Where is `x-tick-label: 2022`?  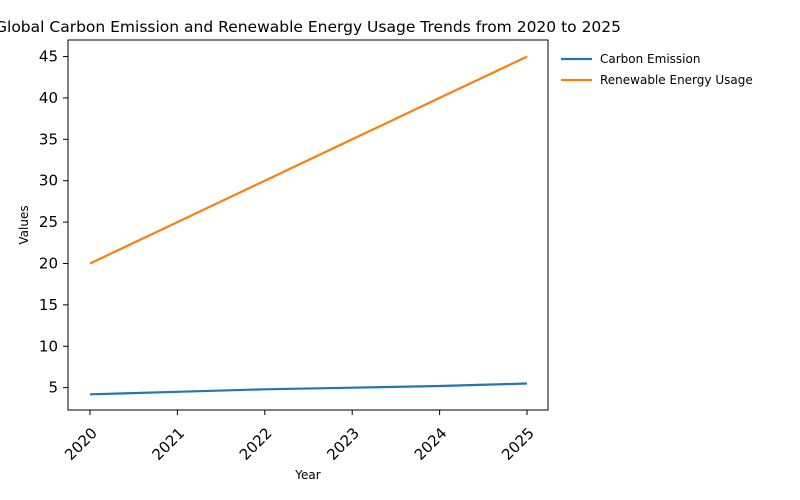 x-tick-label: 2022 is located at coordinates (256, 444).